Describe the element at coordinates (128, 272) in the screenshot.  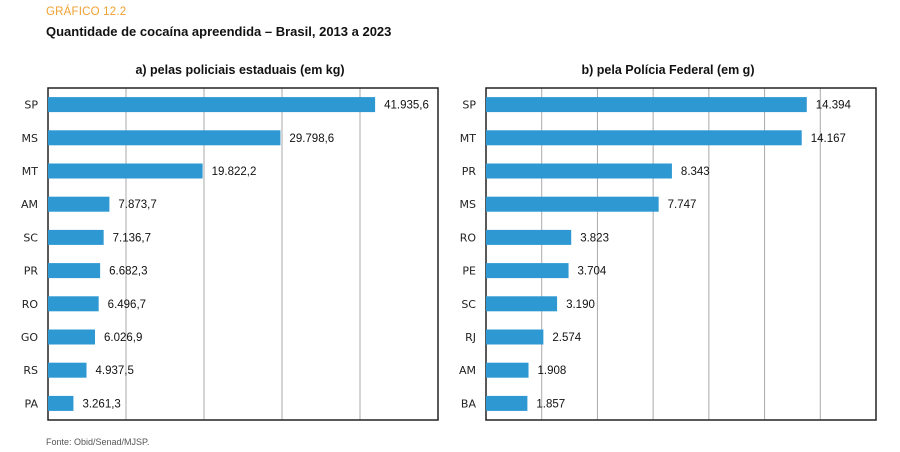
I see `data-label: 6.682,3` at that location.